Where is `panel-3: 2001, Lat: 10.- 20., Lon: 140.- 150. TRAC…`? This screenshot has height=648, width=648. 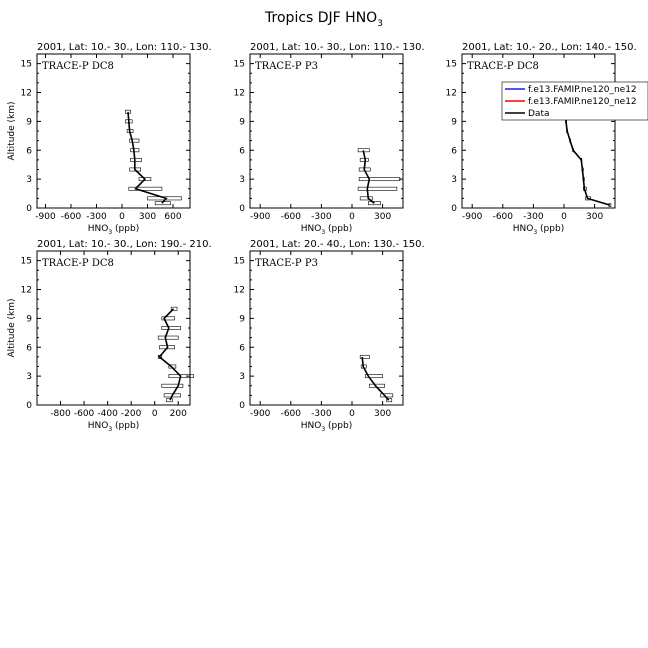
panel-3: 2001, Lat: 10.- 20., Lon: 140.- 150. TRAC… is located at coordinates (547, 139).